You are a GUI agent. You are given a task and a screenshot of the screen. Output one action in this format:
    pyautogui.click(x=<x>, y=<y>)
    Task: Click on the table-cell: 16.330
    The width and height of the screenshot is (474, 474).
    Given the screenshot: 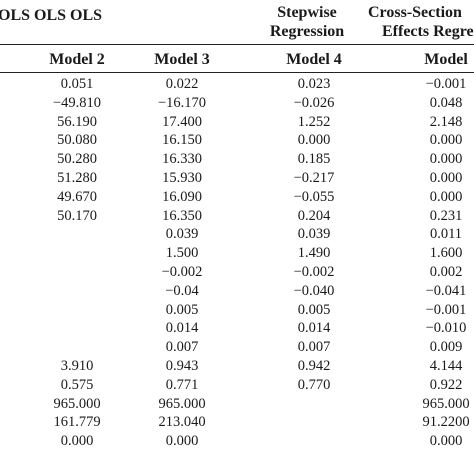 What is the action you would take?
    pyautogui.click(x=182, y=159)
    